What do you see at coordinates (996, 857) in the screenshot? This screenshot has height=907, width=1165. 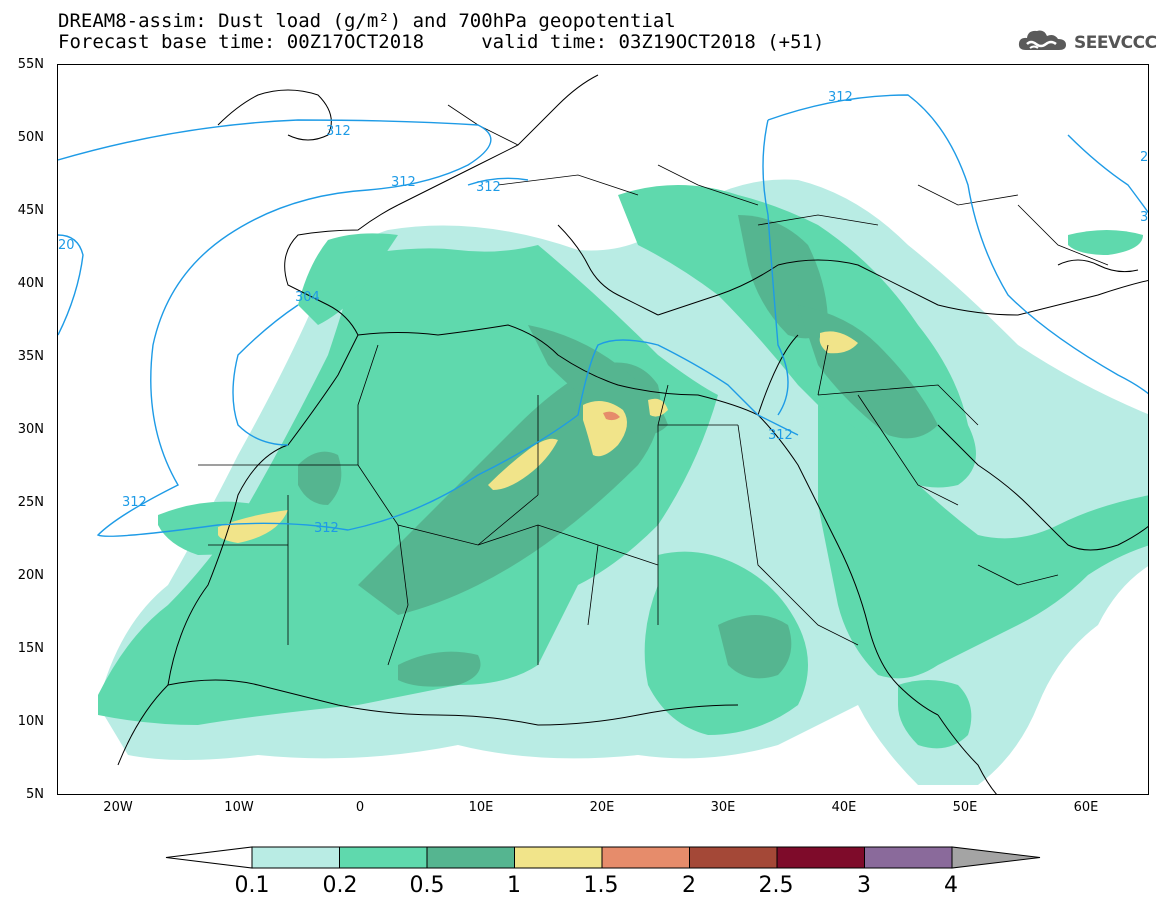 I see `colorbar-over-triangle` at bounding box center [996, 857].